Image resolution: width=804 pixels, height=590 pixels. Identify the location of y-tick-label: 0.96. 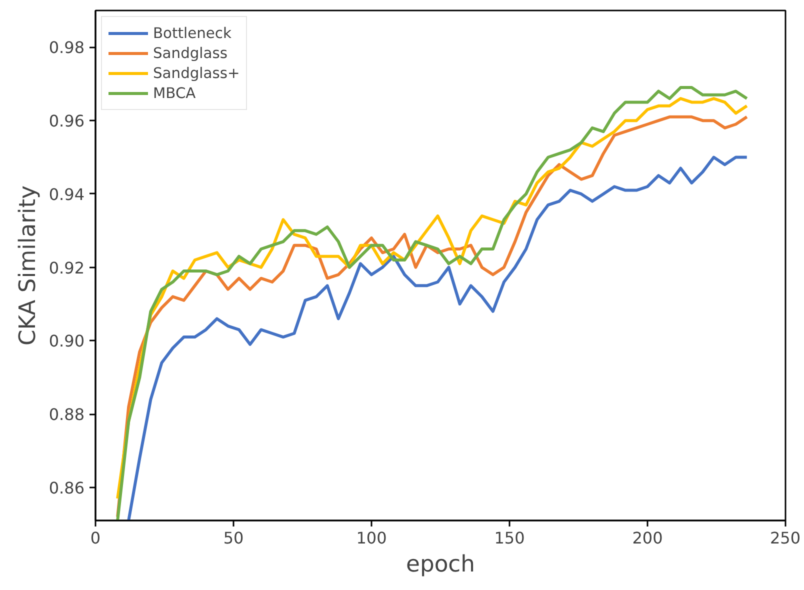
(66, 121).